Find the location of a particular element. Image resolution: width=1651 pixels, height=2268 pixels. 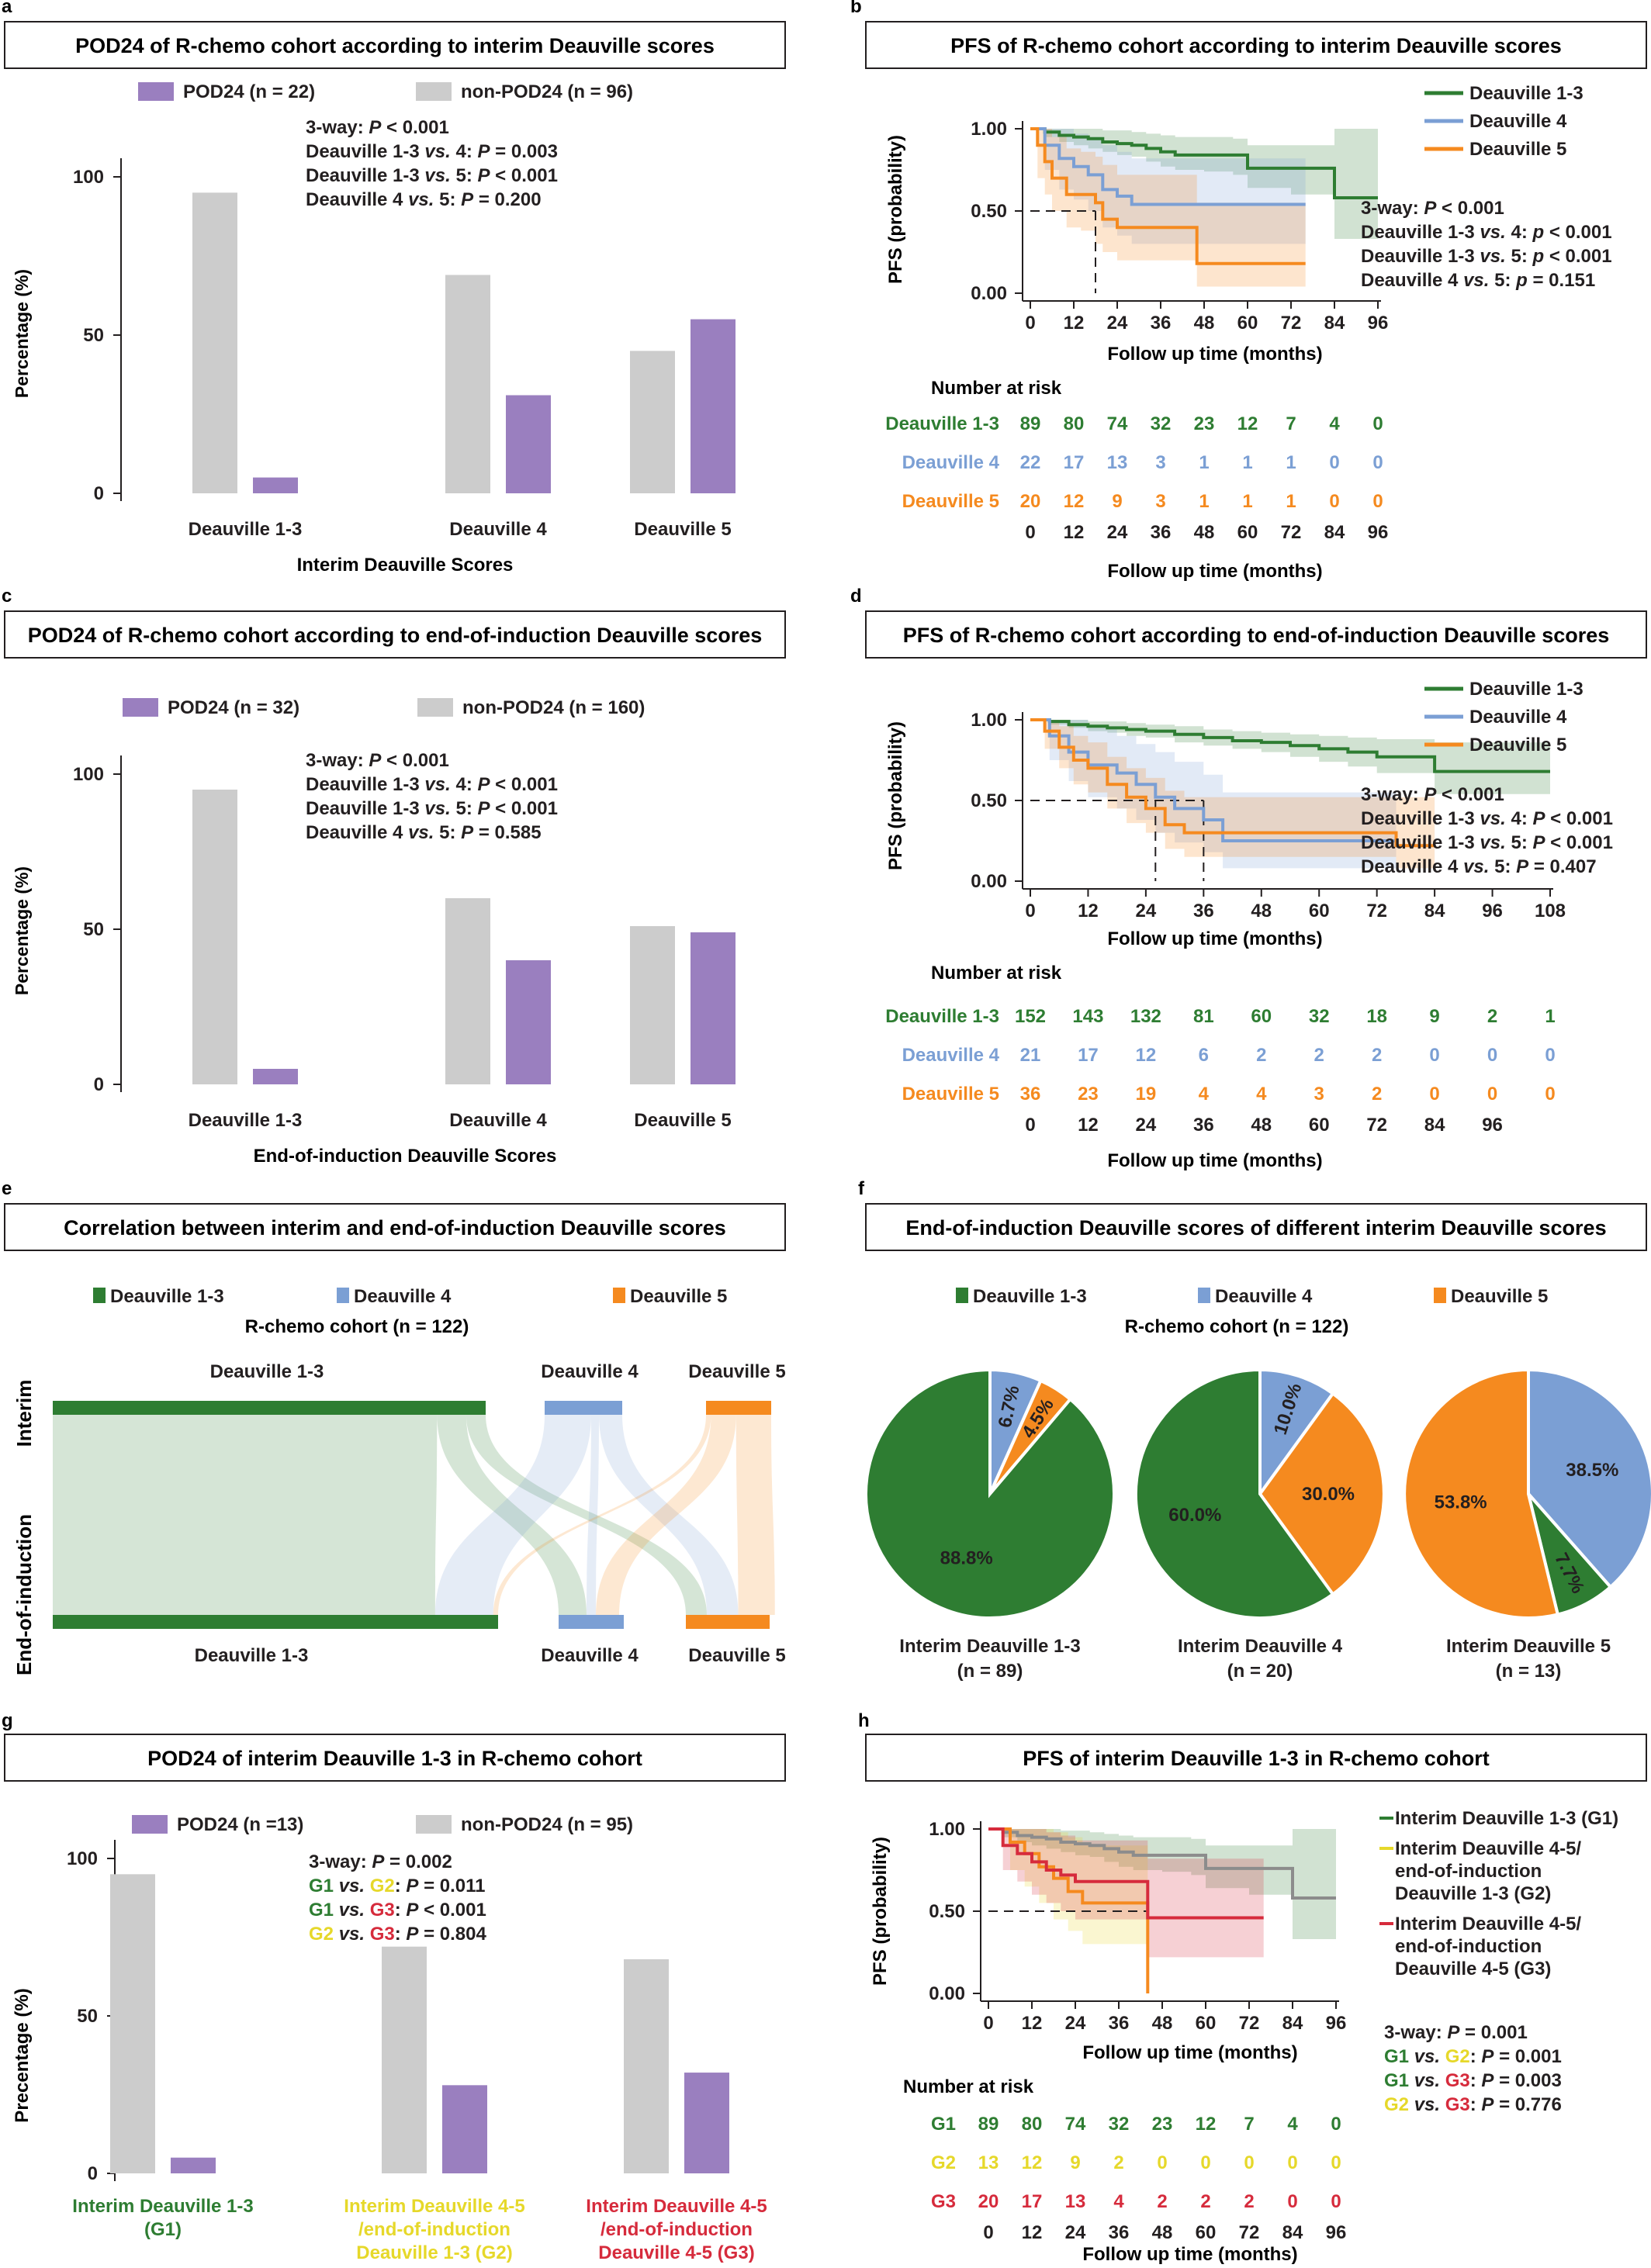

panel-b-y-tick-label: 0.50 is located at coordinates (989, 211).